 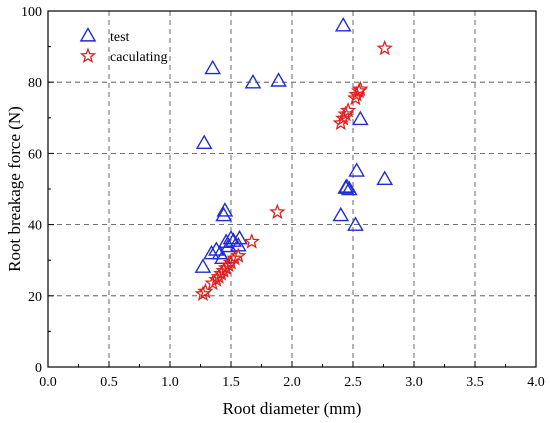 What do you see at coordinates (475, 382) in the screenshot?
I see `x-tick-label: 3.5` at bounding box center [475, 382].